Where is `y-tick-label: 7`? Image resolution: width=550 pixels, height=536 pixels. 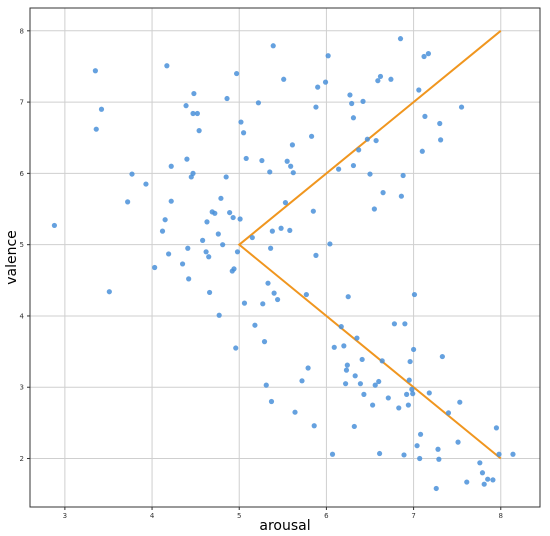 y-tick-label: 7 is located at coordinates (22, 103).